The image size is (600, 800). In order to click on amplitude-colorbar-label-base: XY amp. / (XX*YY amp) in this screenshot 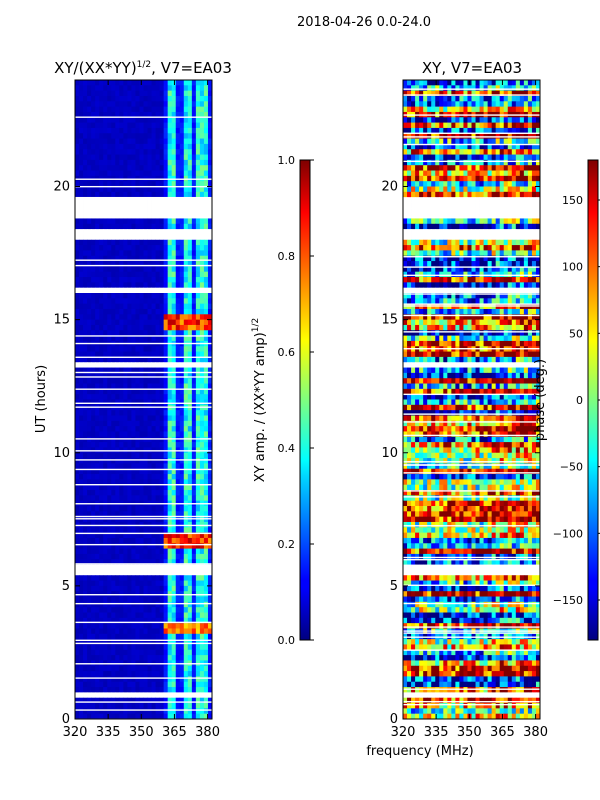, I will do `click(260, 407)`.